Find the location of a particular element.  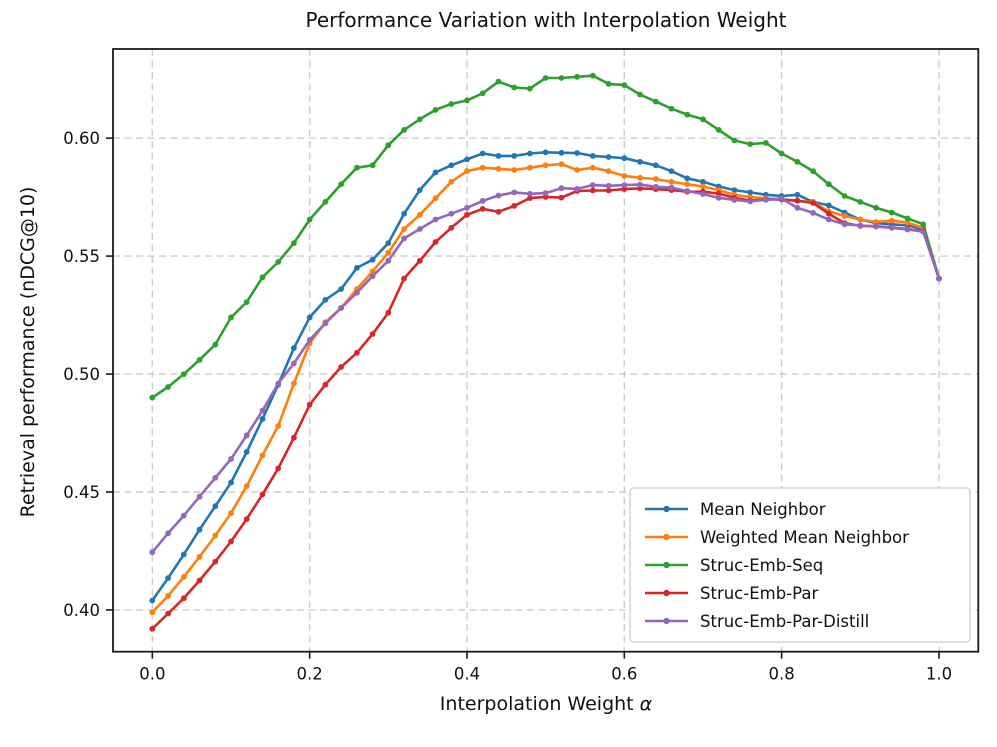

legend-label: Weighted Mean Neighbor is located at coordinates (804, 537).